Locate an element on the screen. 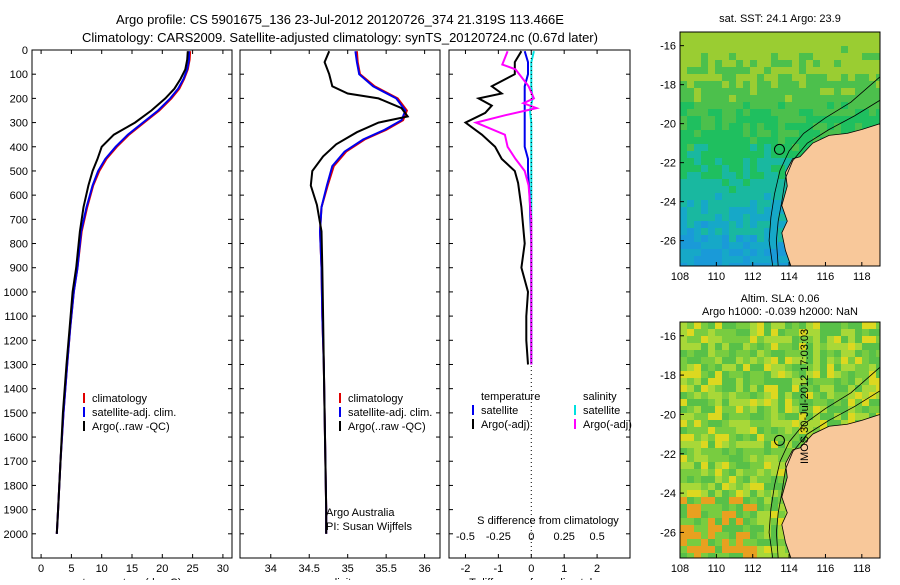  y-tick-label: -20 is located at coordinates (668, 125).